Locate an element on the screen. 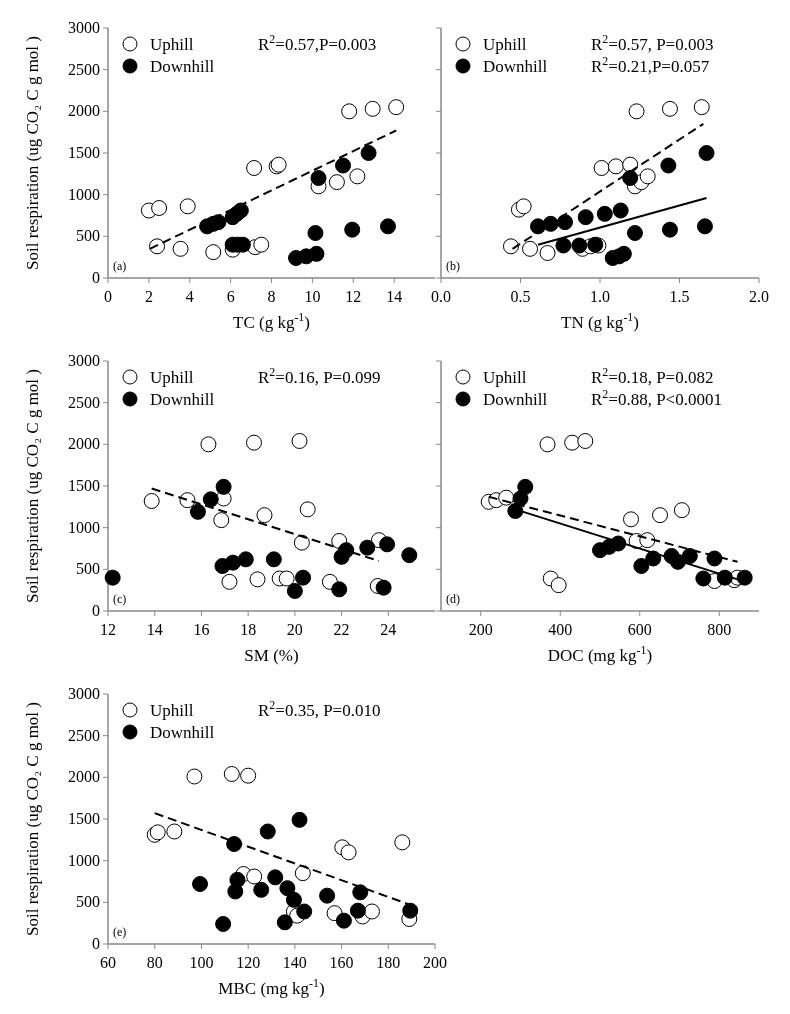  annotation: R$^{2}$=0.88, P<0.0001 is located at coordinates (656, 398).